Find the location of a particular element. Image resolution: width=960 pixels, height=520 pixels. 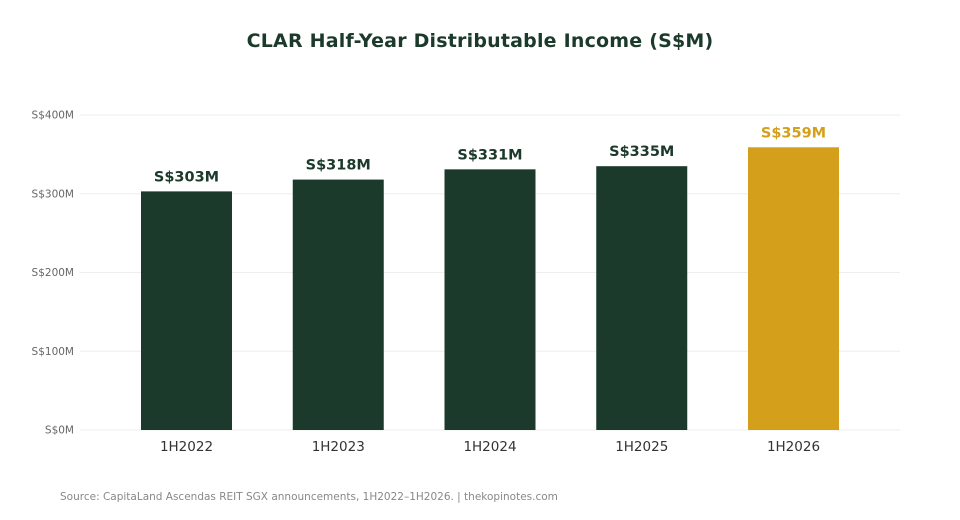

y-tick-label: S$100M is located at coordinates (53, 352).